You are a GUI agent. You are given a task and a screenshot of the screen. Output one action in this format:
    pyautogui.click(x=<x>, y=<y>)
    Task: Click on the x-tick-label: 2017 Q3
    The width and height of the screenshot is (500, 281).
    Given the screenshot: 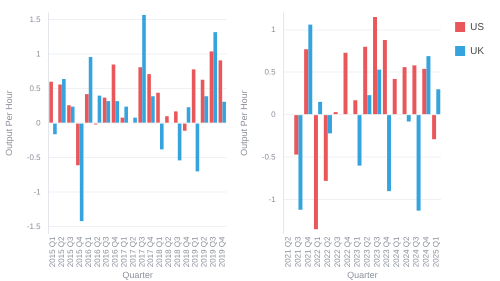 What is the action you would take?
    pyautogui.click(x=141, y=252)
    